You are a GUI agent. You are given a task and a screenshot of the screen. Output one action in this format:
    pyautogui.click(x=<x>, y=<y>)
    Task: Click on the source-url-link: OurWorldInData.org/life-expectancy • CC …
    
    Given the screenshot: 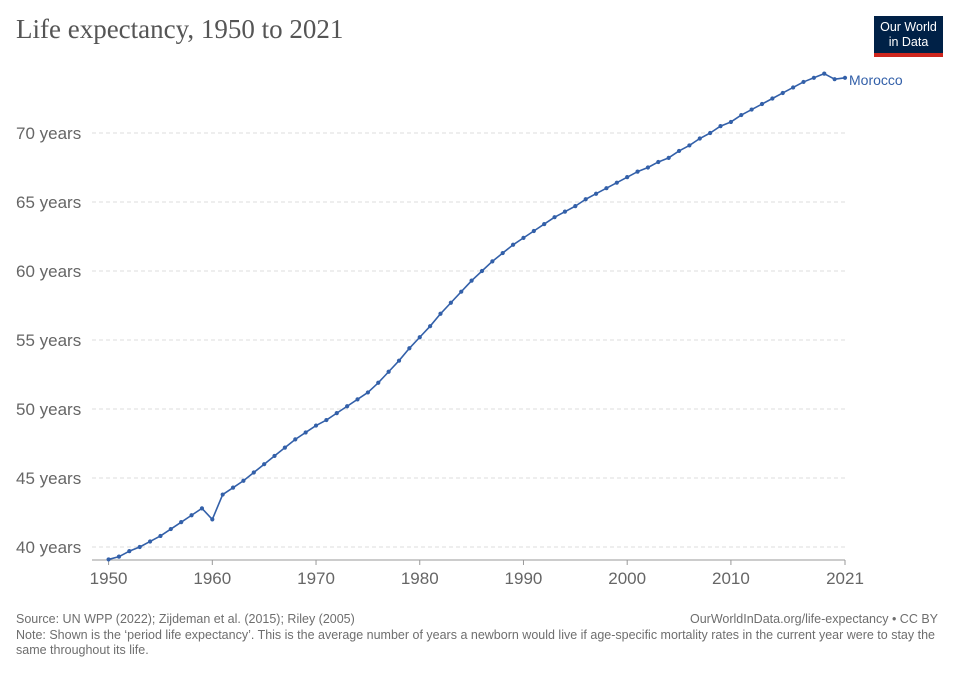 What is the action you would take?
    pyautogui.click(x=814, y=619)
    